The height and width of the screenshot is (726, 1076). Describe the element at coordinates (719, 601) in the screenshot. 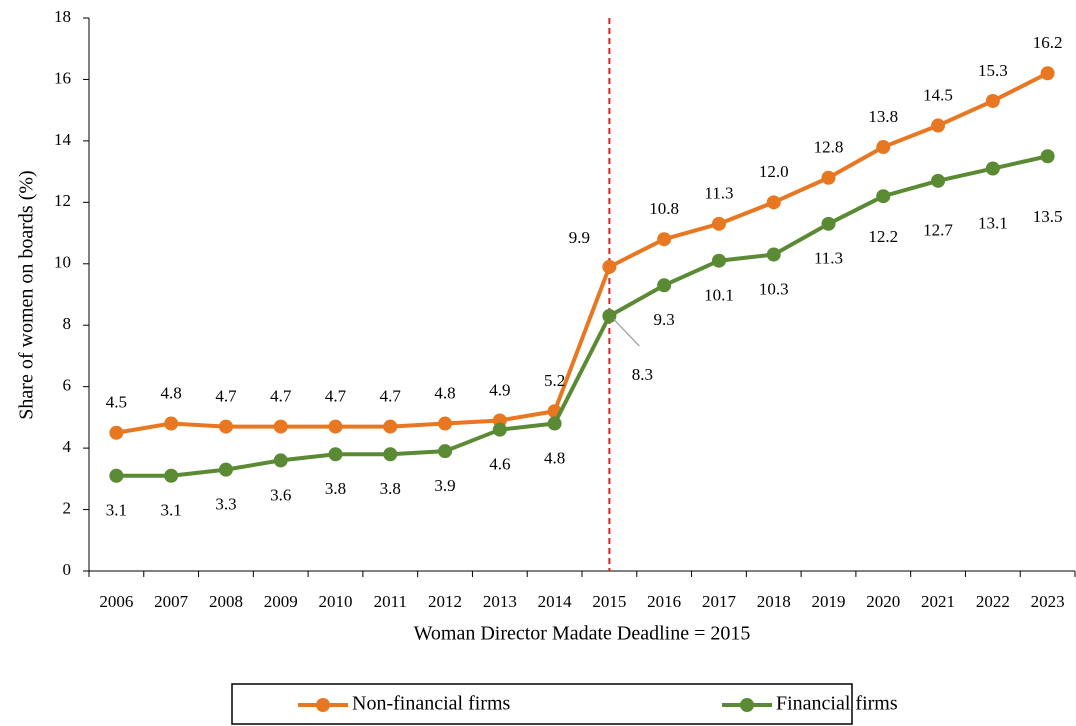

I see `x-tick-label: 2017` at that location.